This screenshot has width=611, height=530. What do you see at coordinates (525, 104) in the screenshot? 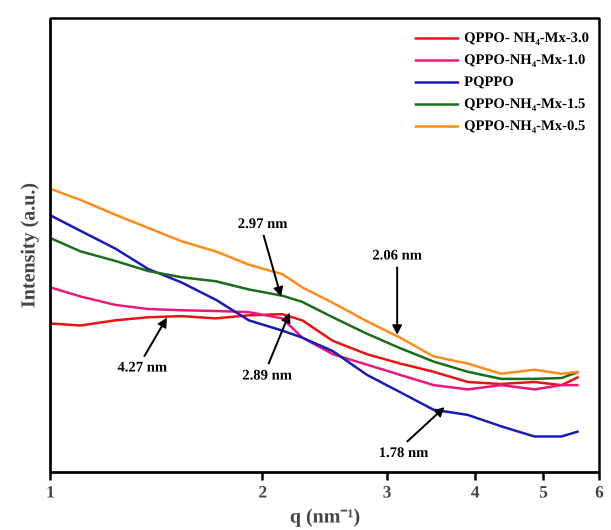
I see `legend-label: QPPO-NH₄-Mx-1.5` at bounding box center [525, 104].